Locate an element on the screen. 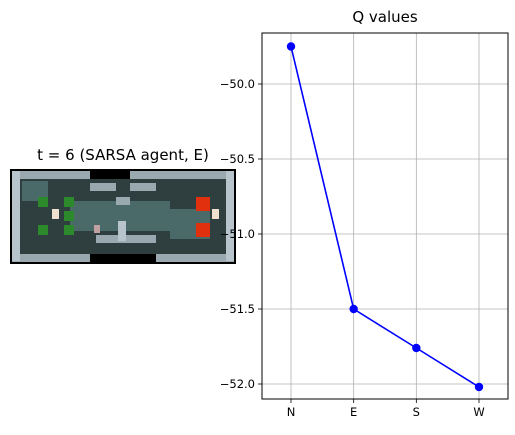  x-tick-label: N is located at coordinates (291, 412).